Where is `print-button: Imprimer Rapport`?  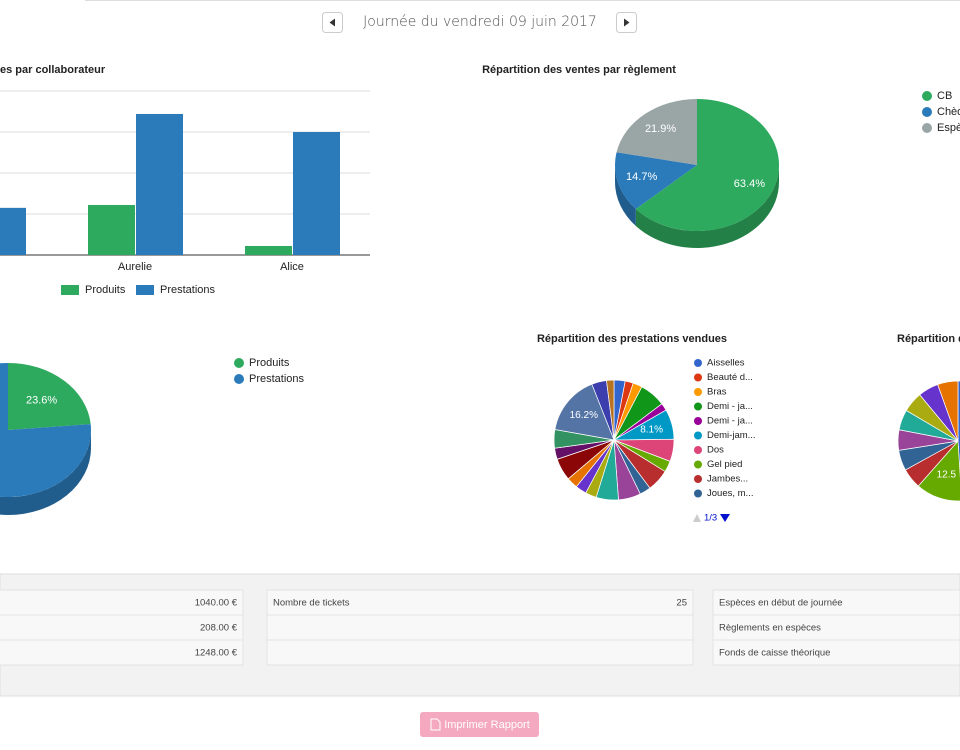
print-button: Imprimer Rapport is located at coordinates (479, 724).